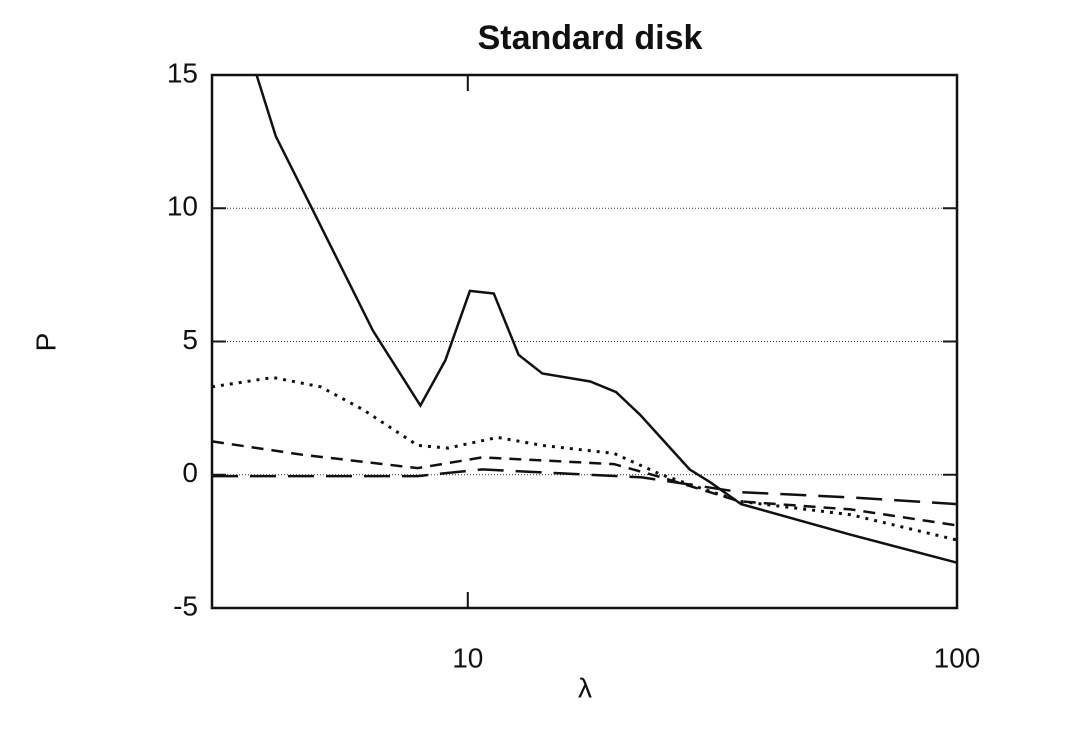 The image size is (1080, 750). What do you see at coordinates (590, 38) in the screenshot?
I see `chart-title: Standard disk` at bounding box center [590, 38].